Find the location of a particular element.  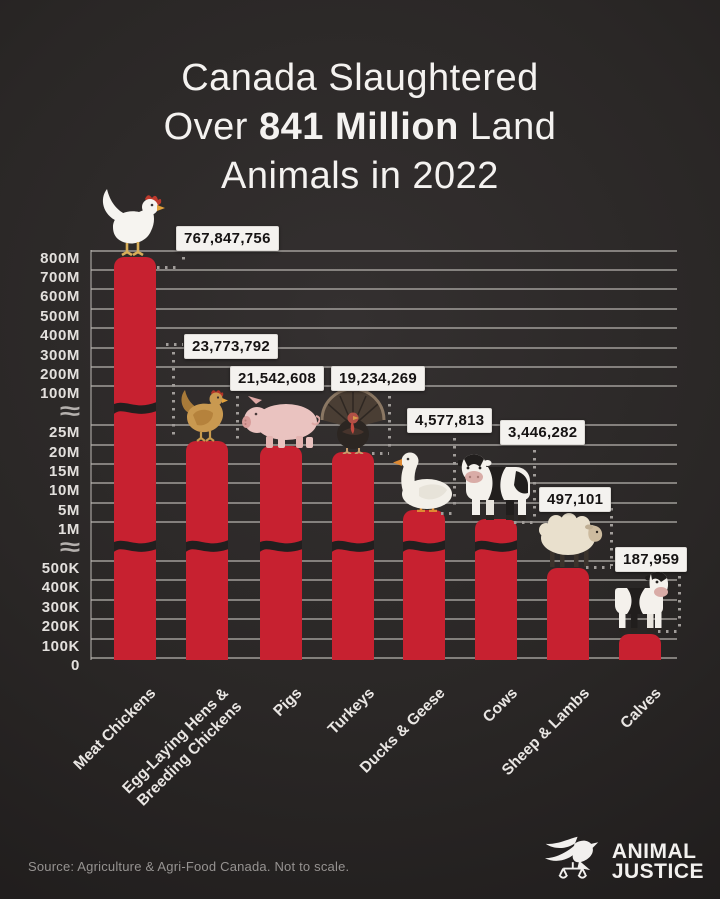

y-tick-label: 100M is located at coordinates (60, 394).